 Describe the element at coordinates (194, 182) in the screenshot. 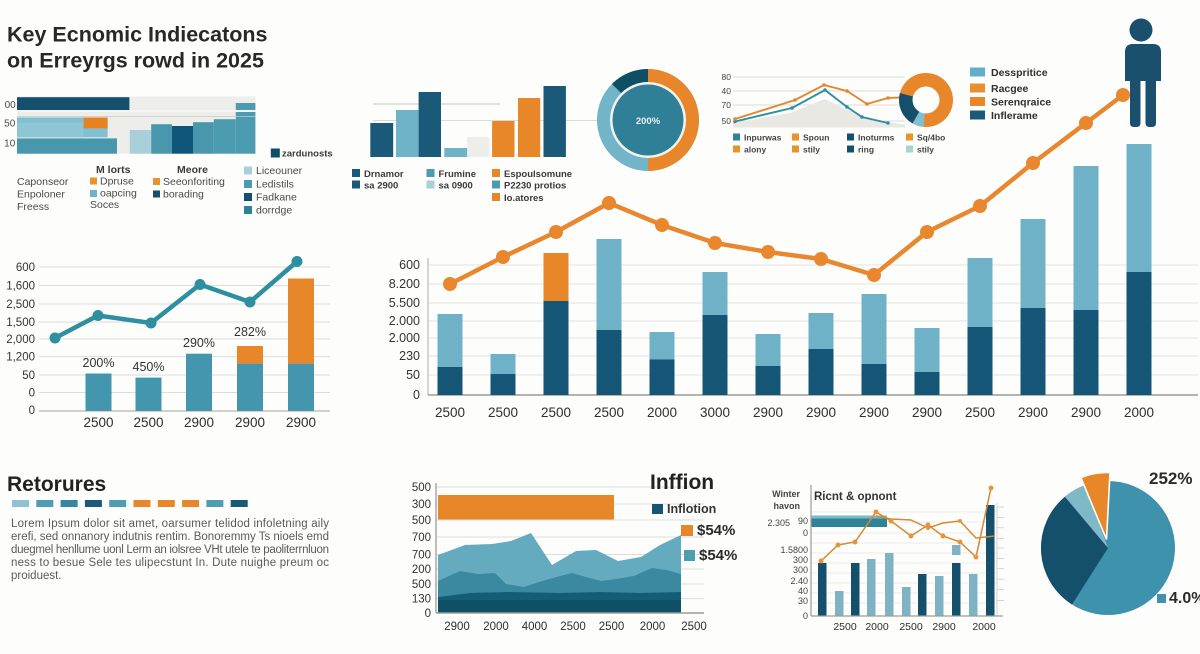

I see `svg-text: Seeonforiting` at that location.